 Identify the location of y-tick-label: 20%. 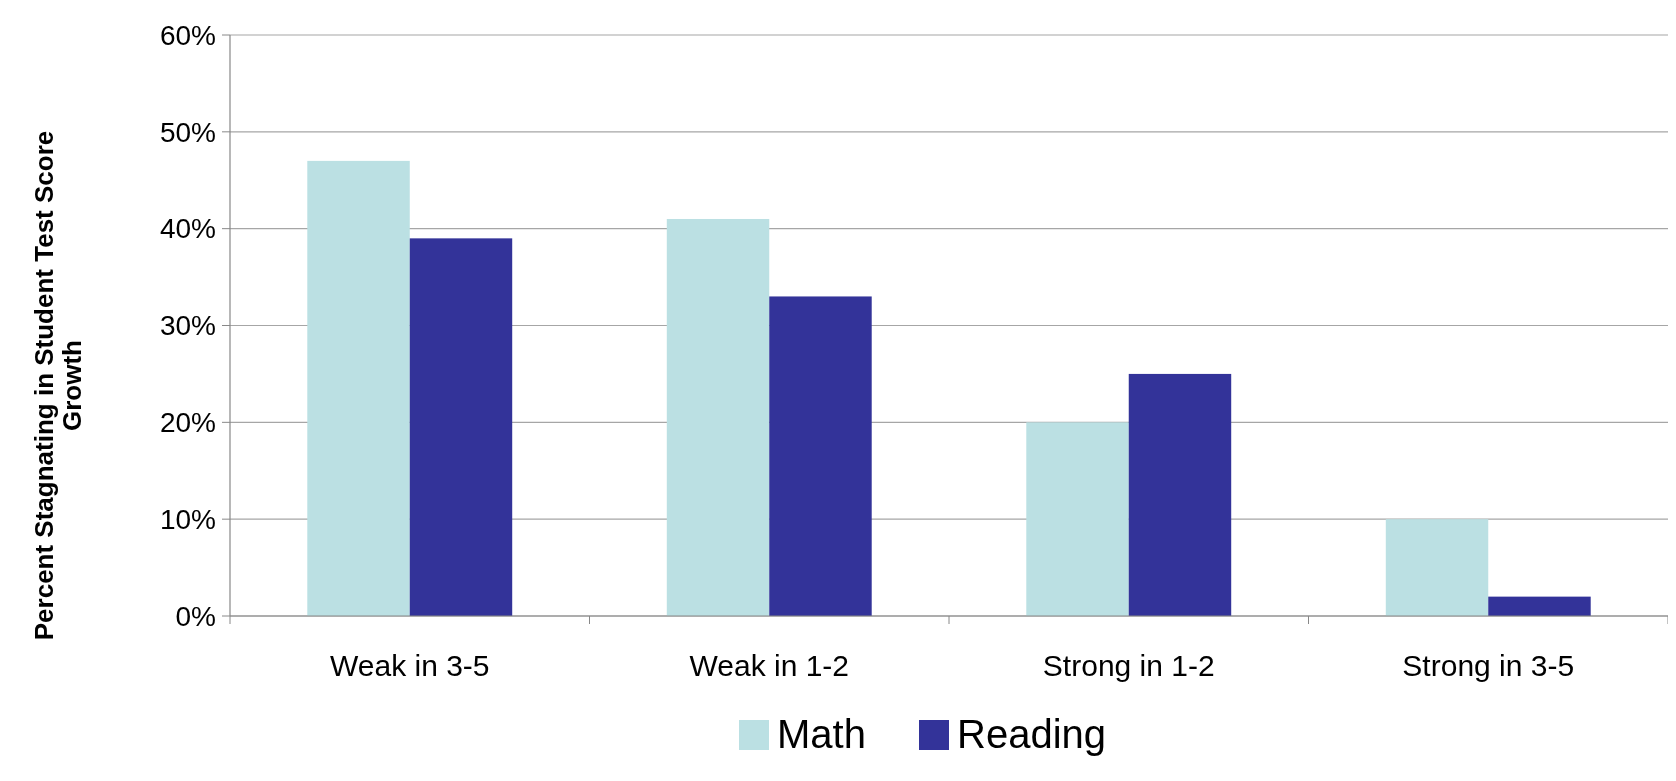
(187, 423).